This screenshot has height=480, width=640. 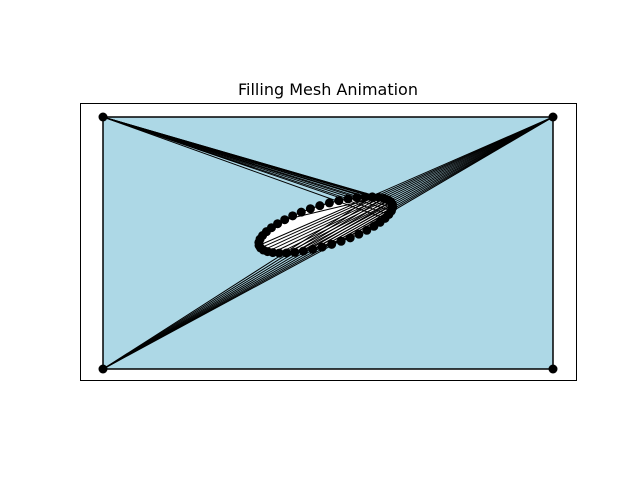 What do you see at coordinates (328, 89) in the screenshot?
I see `figure-title: Filling Mesh Animation` at bounding box center [328, 89].